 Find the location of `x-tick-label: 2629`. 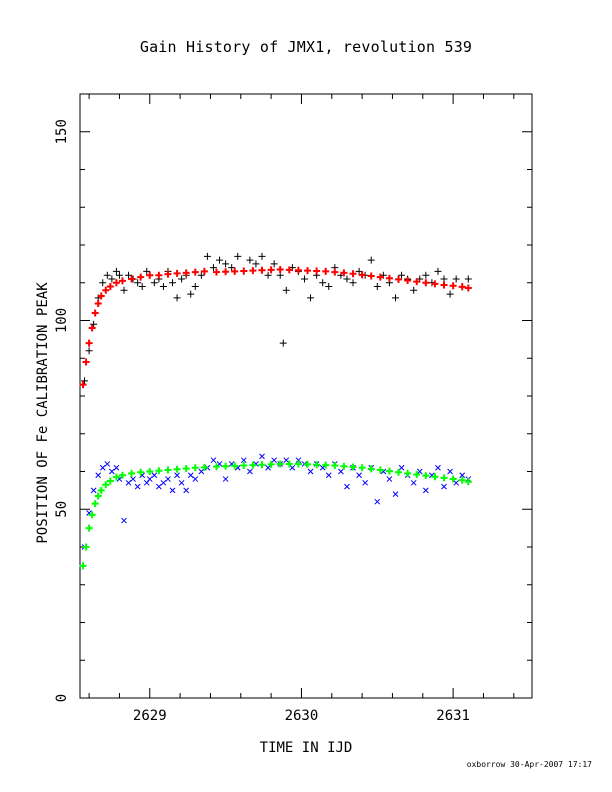

x-tick-label: 2629 is located at coordinates (150, 716).